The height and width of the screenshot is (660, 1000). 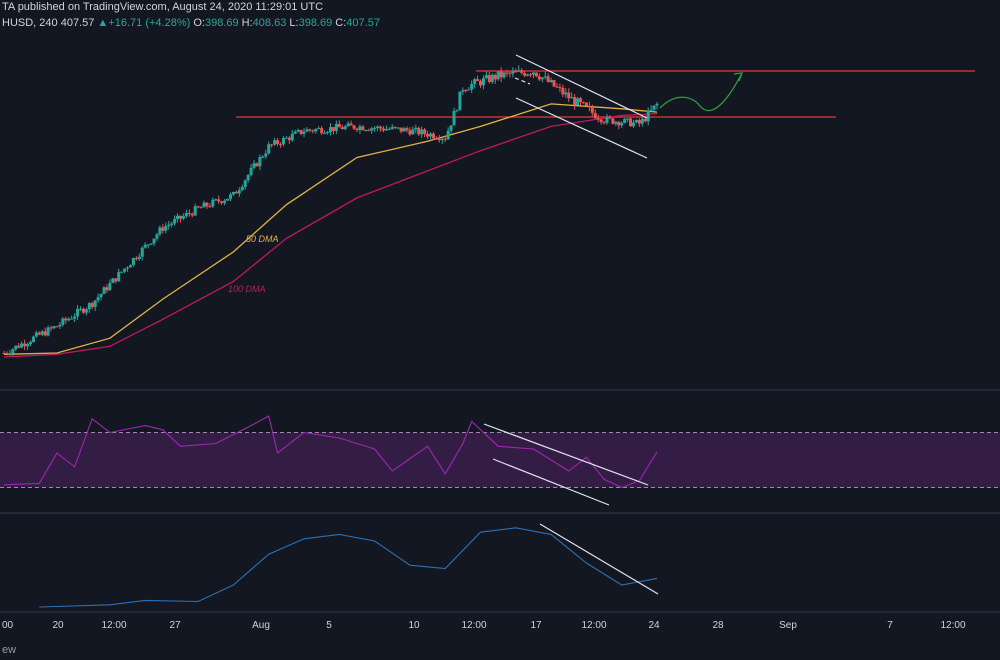 What do you see at coordinates (269, 23) in the screenshot?
I see `high-value: 408.63` at bounding box center [269, 23].